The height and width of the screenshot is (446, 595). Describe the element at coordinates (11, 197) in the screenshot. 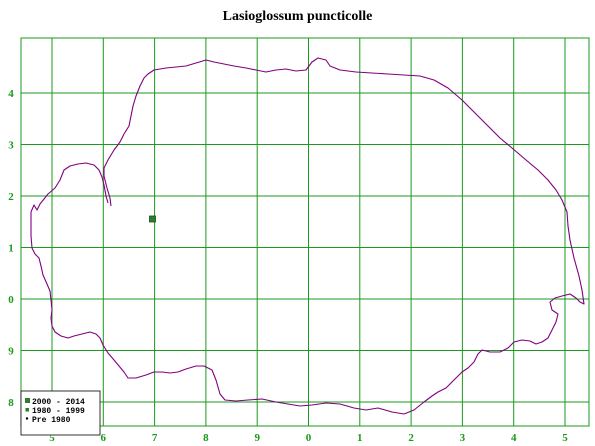

I see `y-axis-label: 2` at that location.